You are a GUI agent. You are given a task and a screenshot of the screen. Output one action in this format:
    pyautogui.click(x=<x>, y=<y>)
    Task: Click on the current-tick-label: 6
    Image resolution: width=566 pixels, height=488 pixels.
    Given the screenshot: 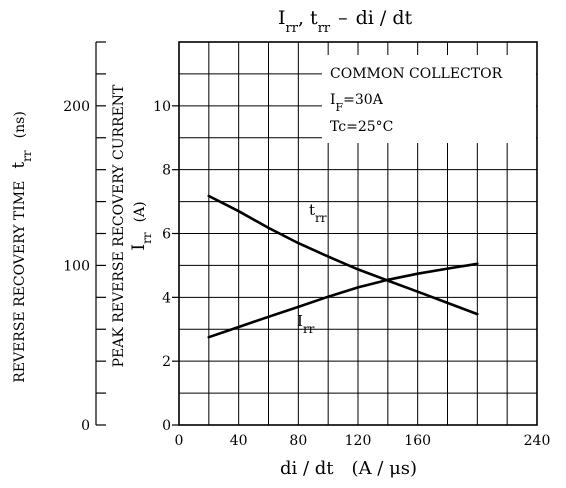 What is the action you would take?
    pyautogui.click(x=166, y=235)
    